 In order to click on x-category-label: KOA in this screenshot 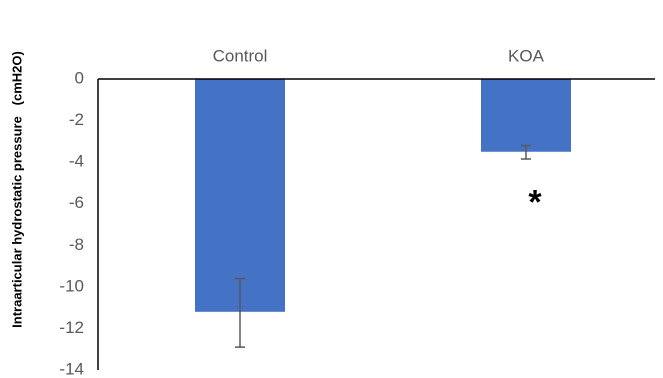, I will do `click(526, 55)`.